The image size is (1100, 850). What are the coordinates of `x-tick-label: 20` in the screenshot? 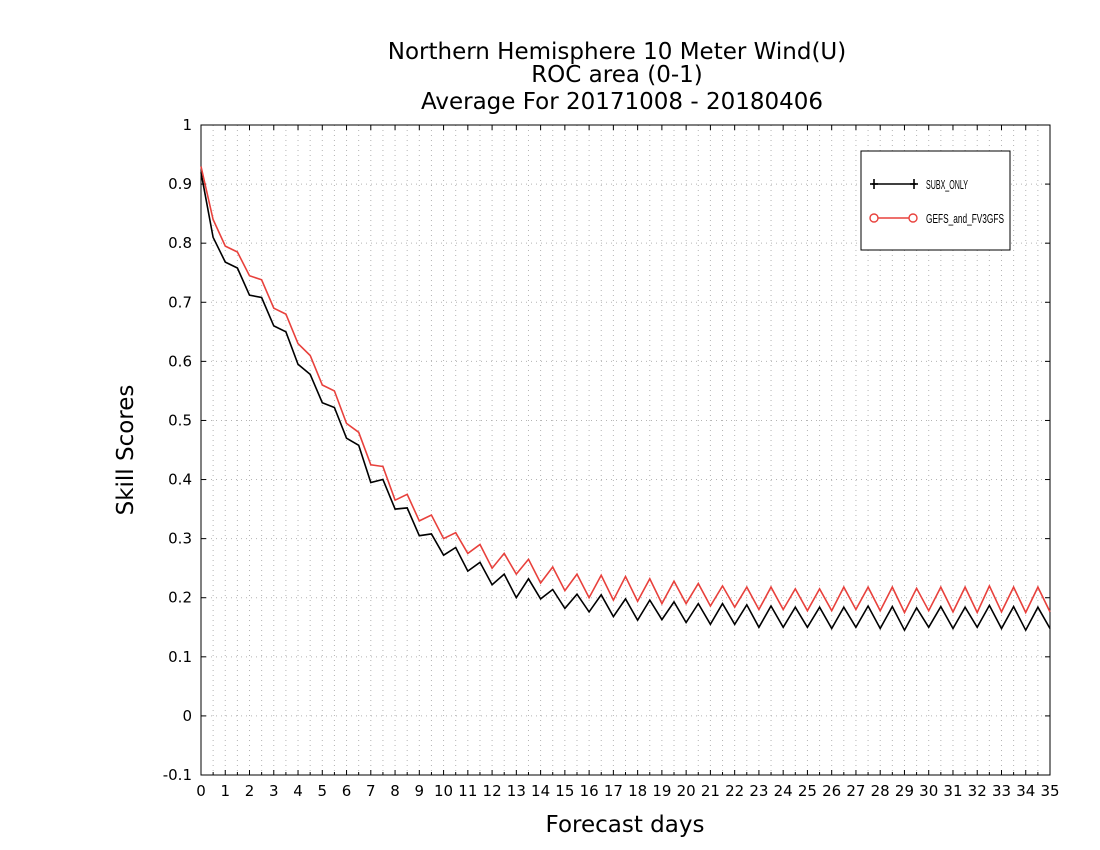 It's located at (686, 791).